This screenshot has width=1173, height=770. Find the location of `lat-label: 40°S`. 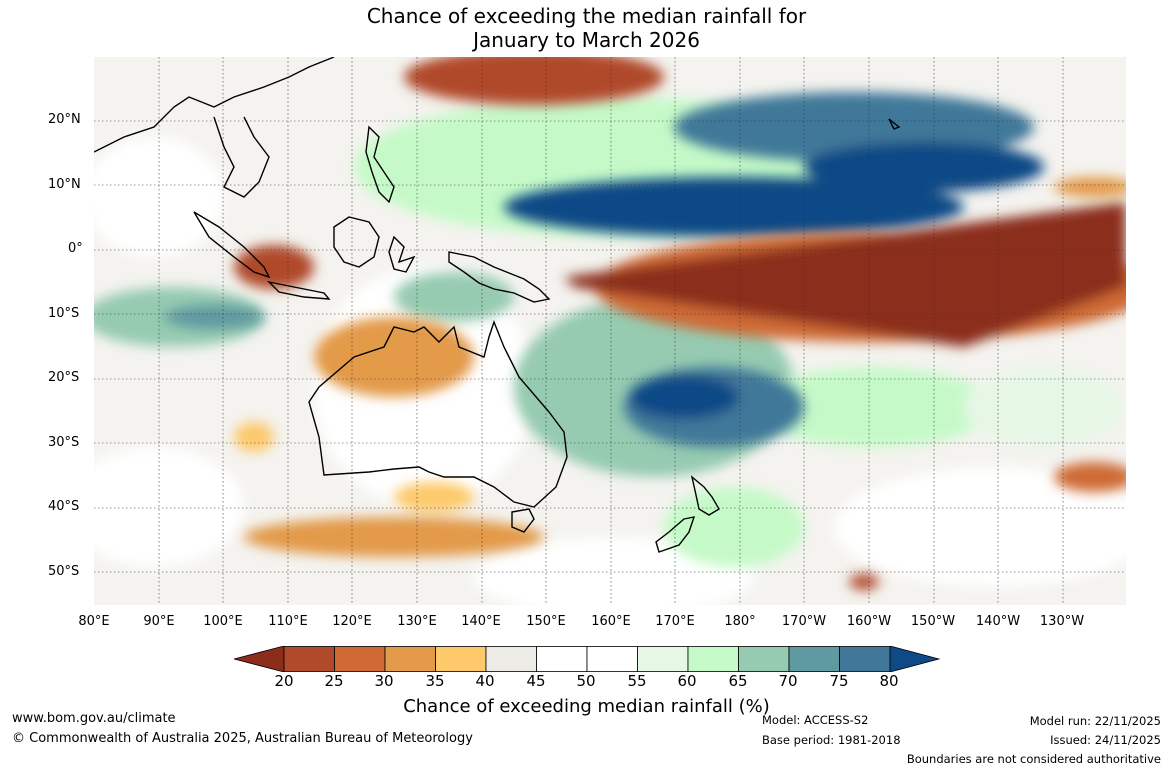

lat-label: 40°S is located at coordinates (64, 506).